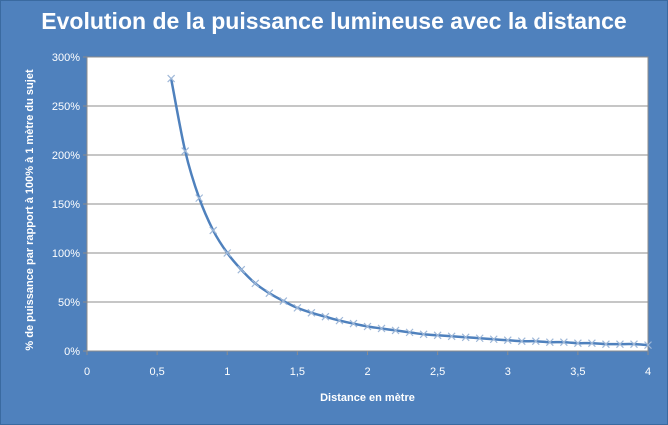 This screenshot has width=668, height=425. What do you see at coordinates (367, 372) in the screenshot?
I see `x-tick-label: 2` at bounding box center [367, 372].